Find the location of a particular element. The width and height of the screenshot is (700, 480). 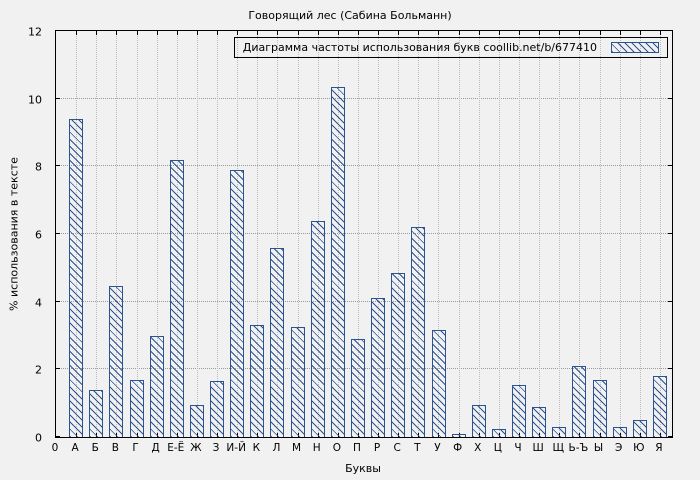

bar-Р is located at coordinates (378, 367).